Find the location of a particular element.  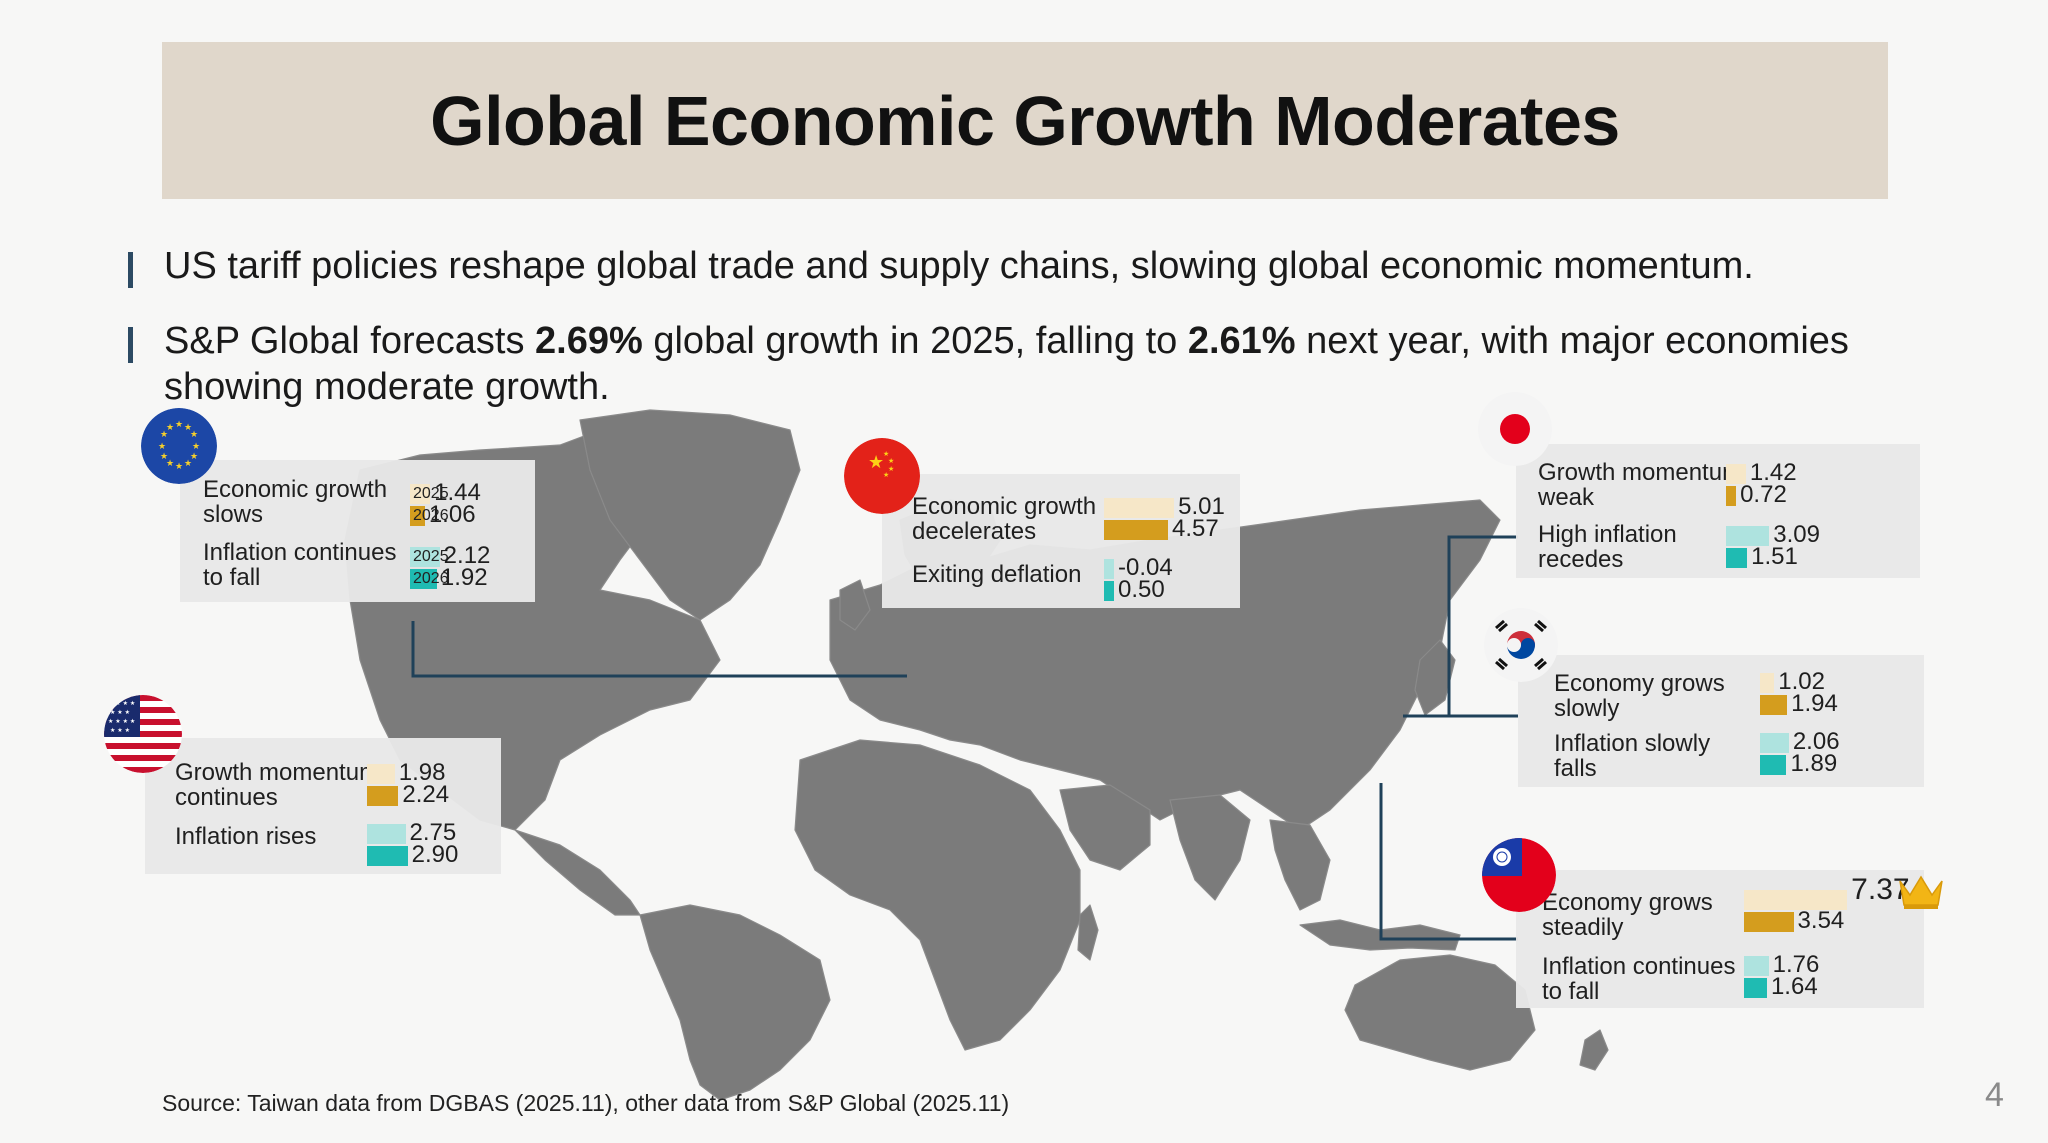

growth-value-2025: 7.37 is located at coordinates (1880, 889).